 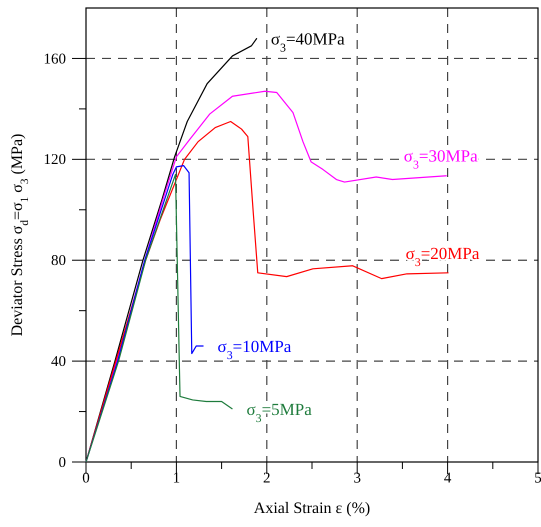 I want to click on x-tick-label: 4, so click(x=448, y=478).